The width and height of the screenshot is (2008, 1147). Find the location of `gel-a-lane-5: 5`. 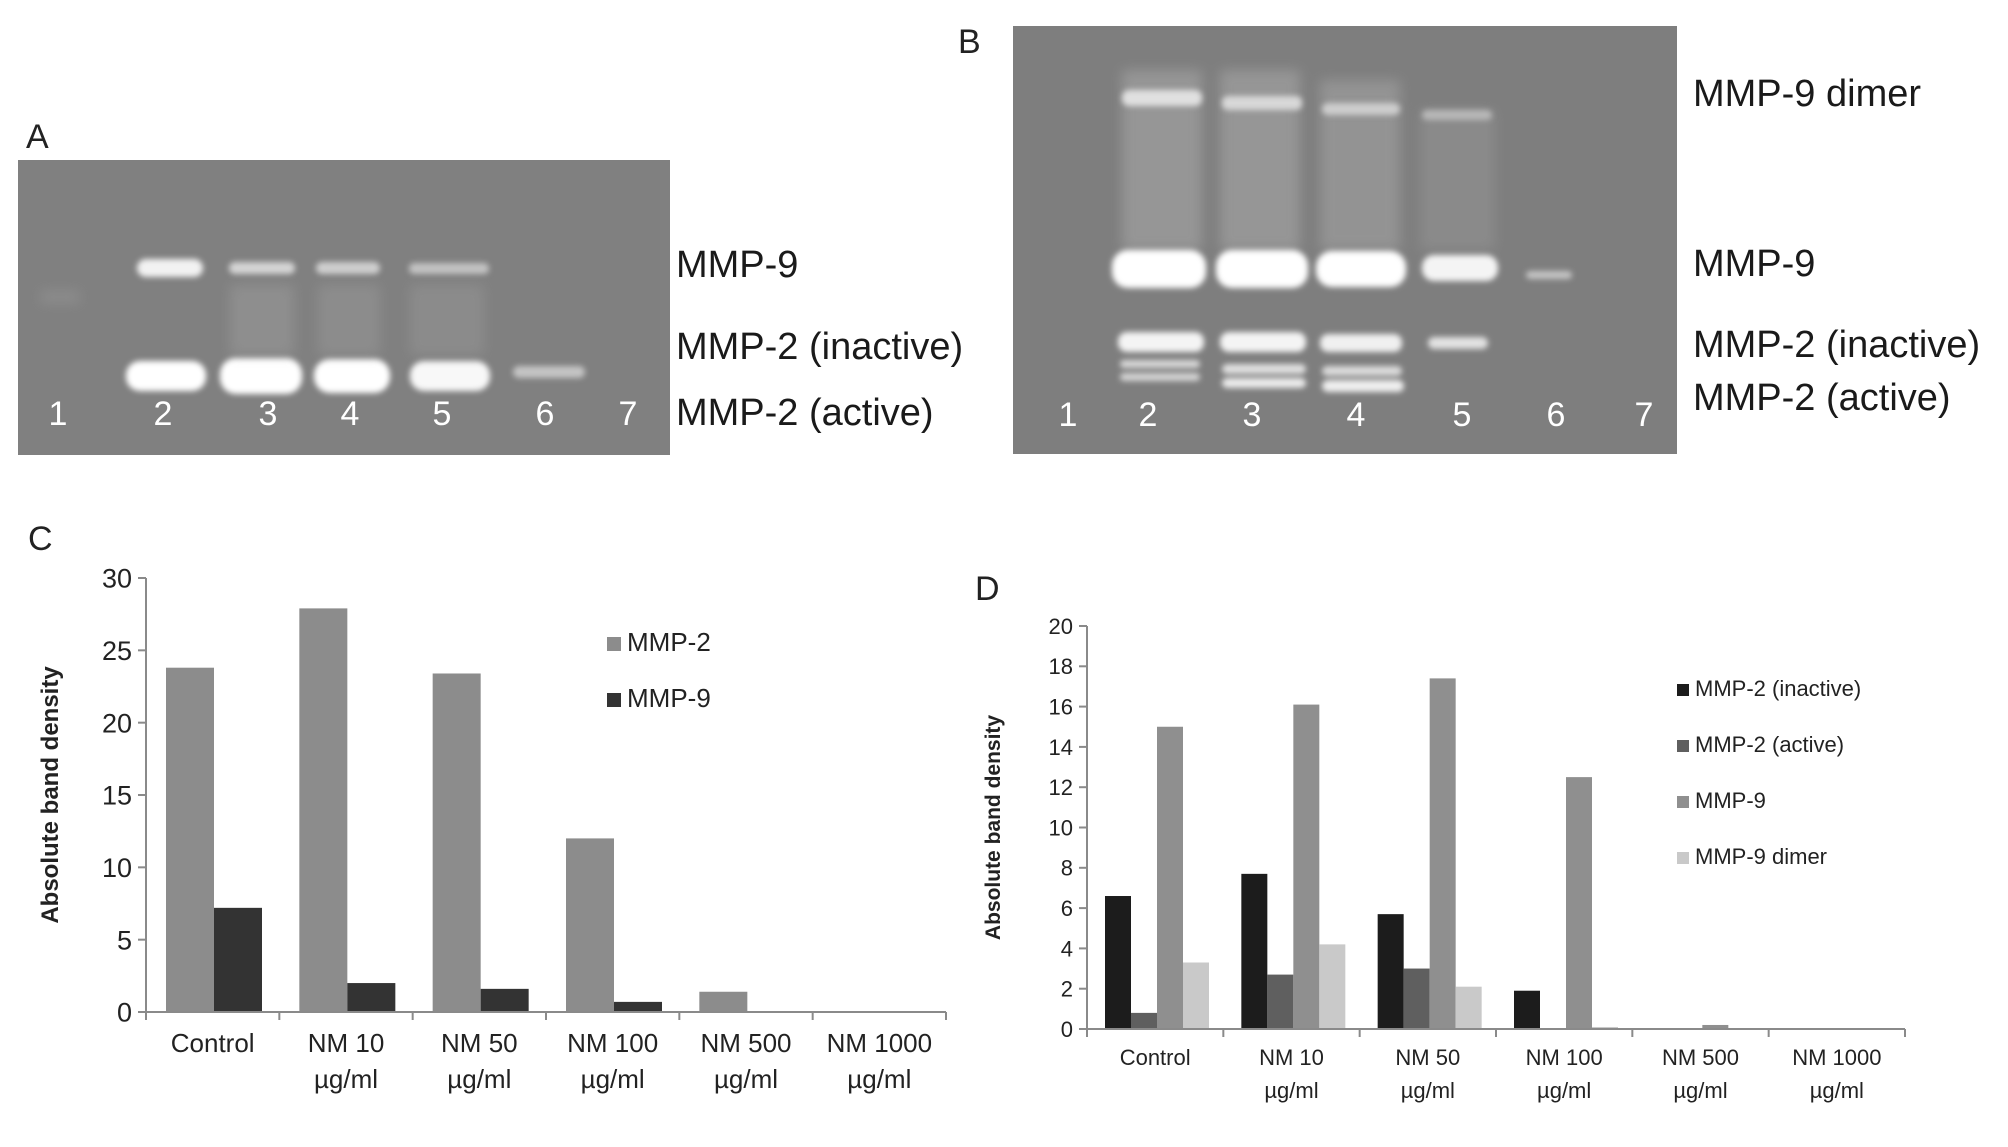

gel-a-lane-5: 5 is located at coordinates (442, 414).